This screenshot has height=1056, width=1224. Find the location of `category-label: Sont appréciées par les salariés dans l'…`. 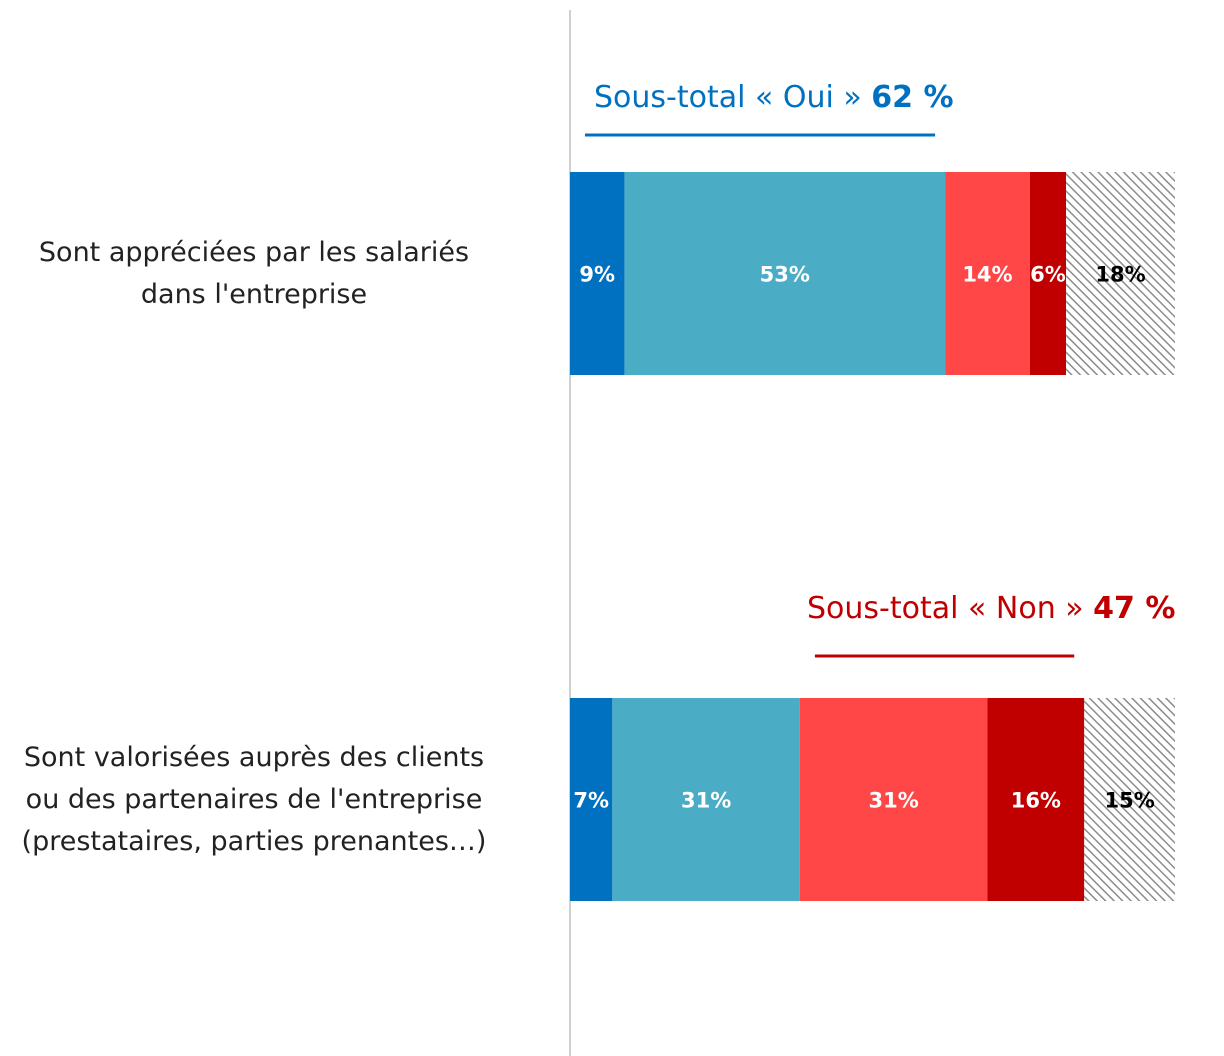

category-label: Sont appréciées par les salariés dans l'… is located at coordinates (254, 273).